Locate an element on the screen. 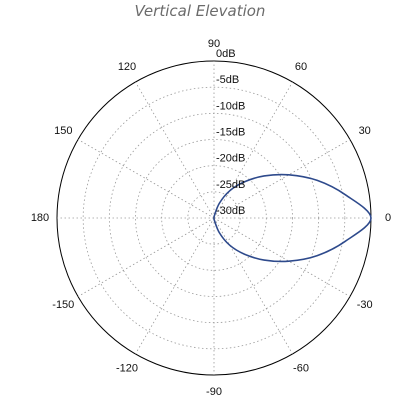  angle-tick-label: 30 is located at coordinates (365, 131).